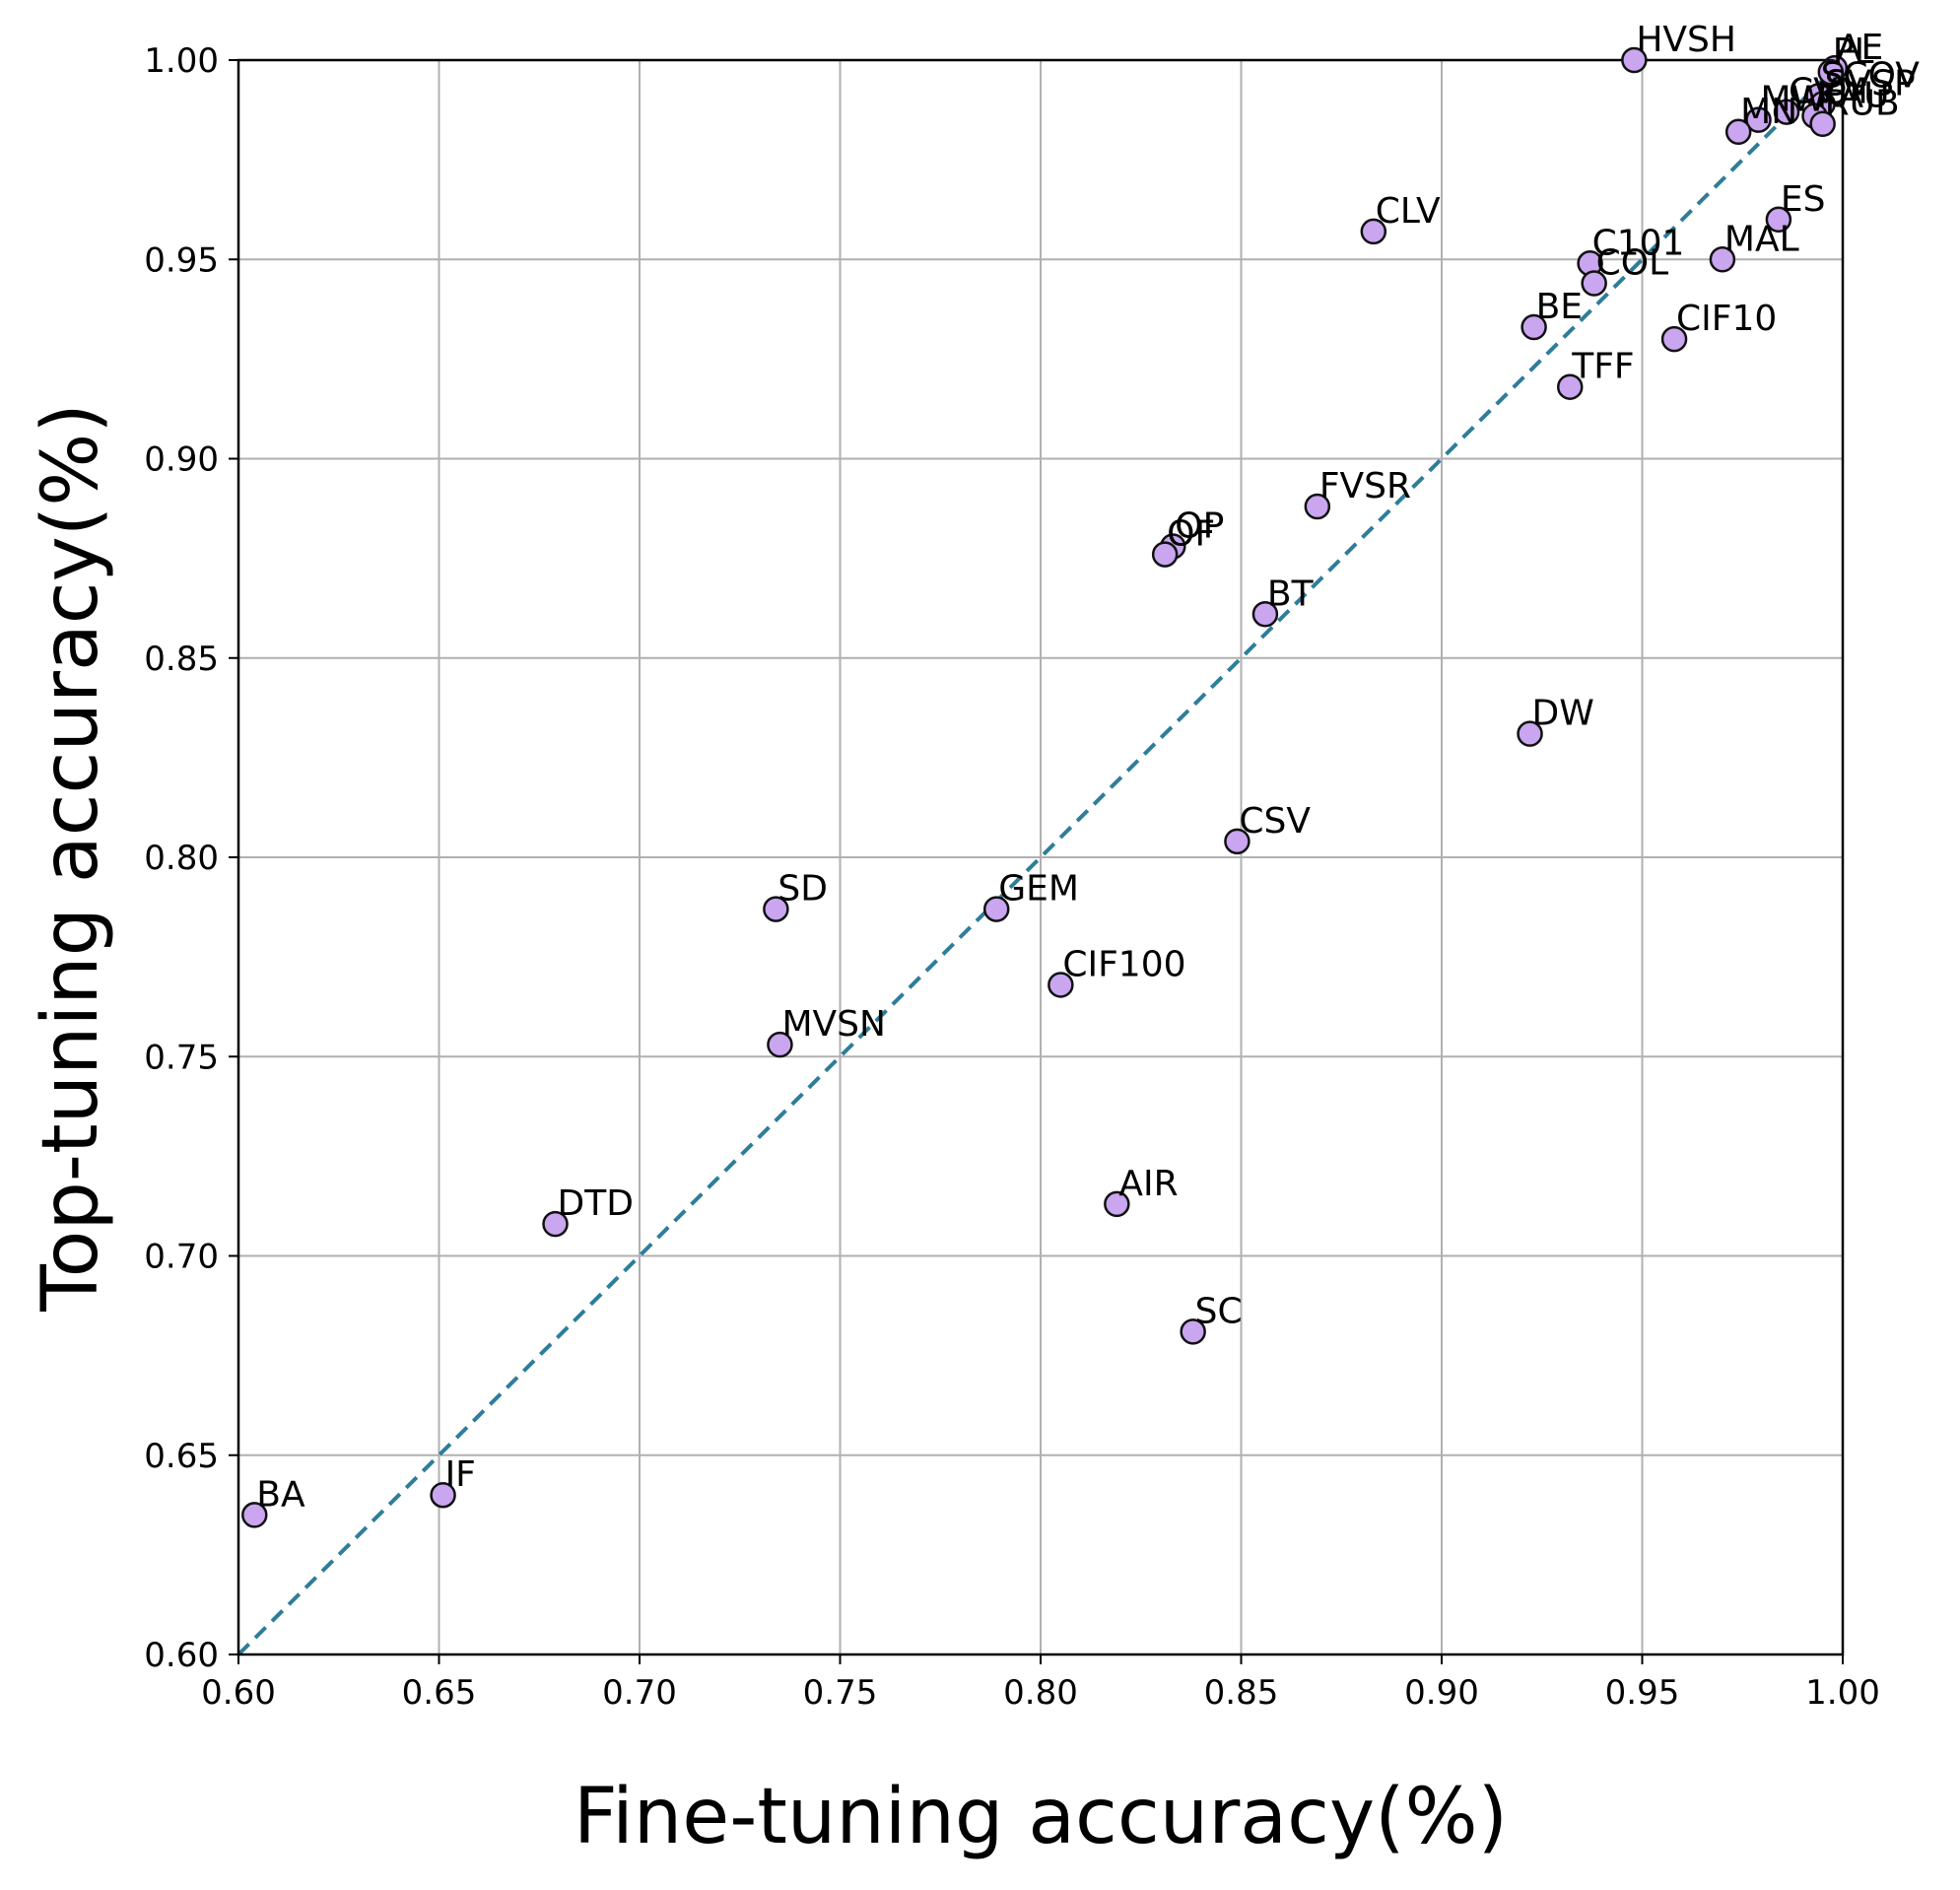  What do you see at coordinates (996, 909) in the screenshot?
I see `point-gem` at bounding box center [996, 909].